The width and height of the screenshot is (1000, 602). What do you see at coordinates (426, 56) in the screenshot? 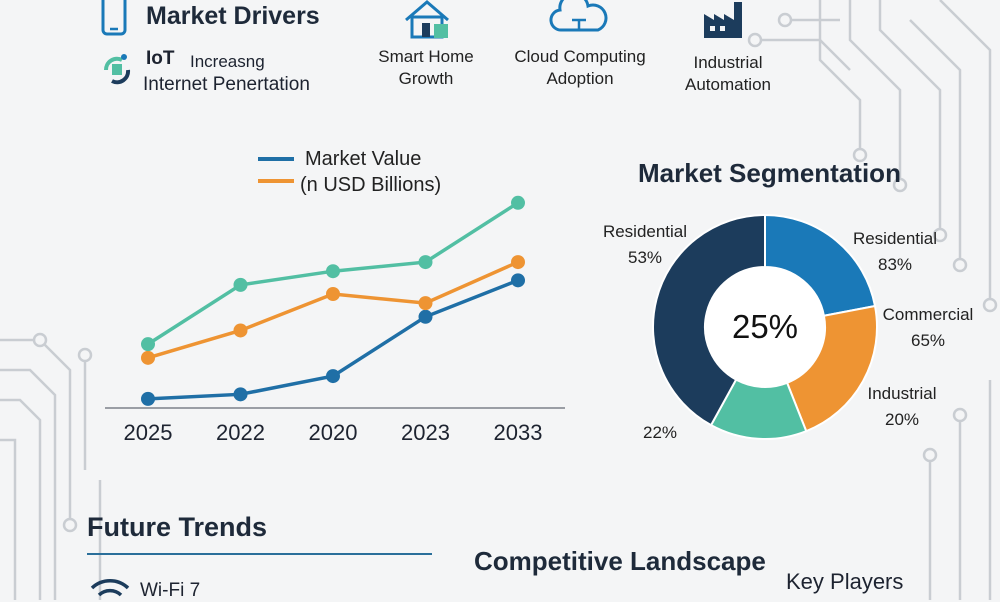
I see `driver-smart-home-line1: Smart Home` at bounding box center [426, 56].